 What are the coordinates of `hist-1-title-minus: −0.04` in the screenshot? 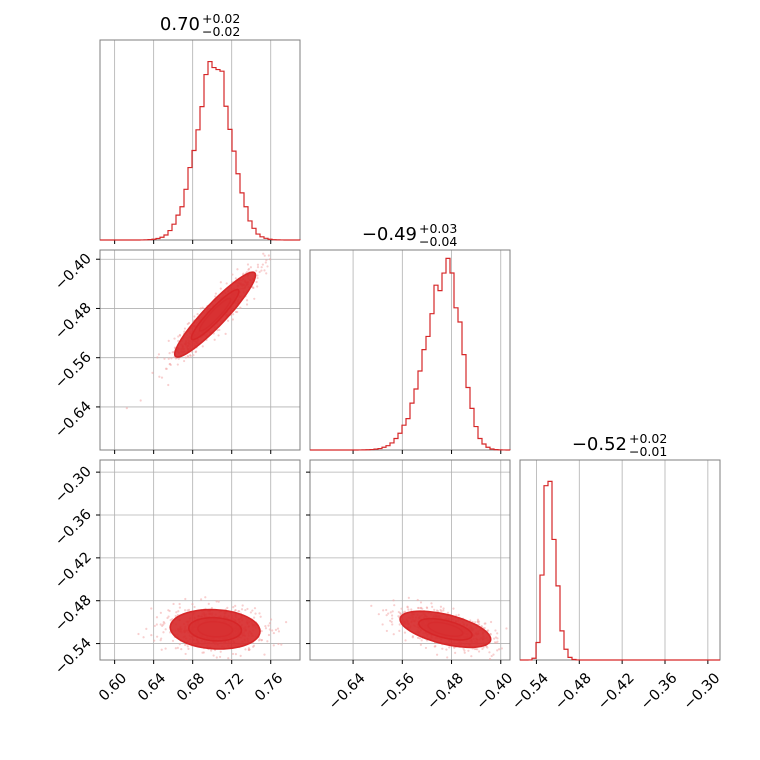 It's located at (438, 241).